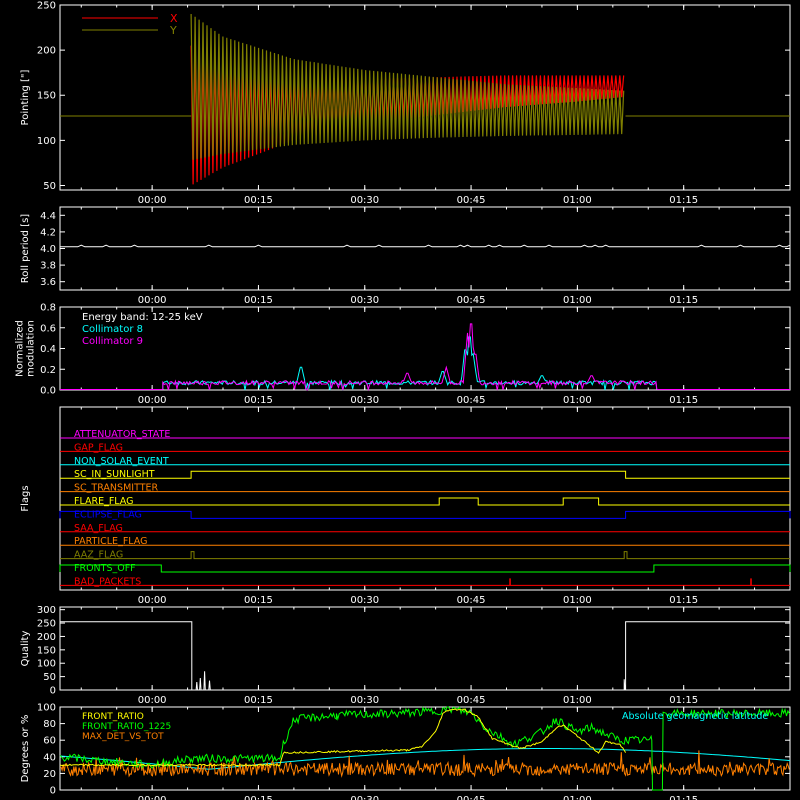 This screenshot has height=800, width=800. Describe the element at coordinates (122, 434) in the screenshot. I see `flag-label: ATTENUATOR_STATE` at that location.